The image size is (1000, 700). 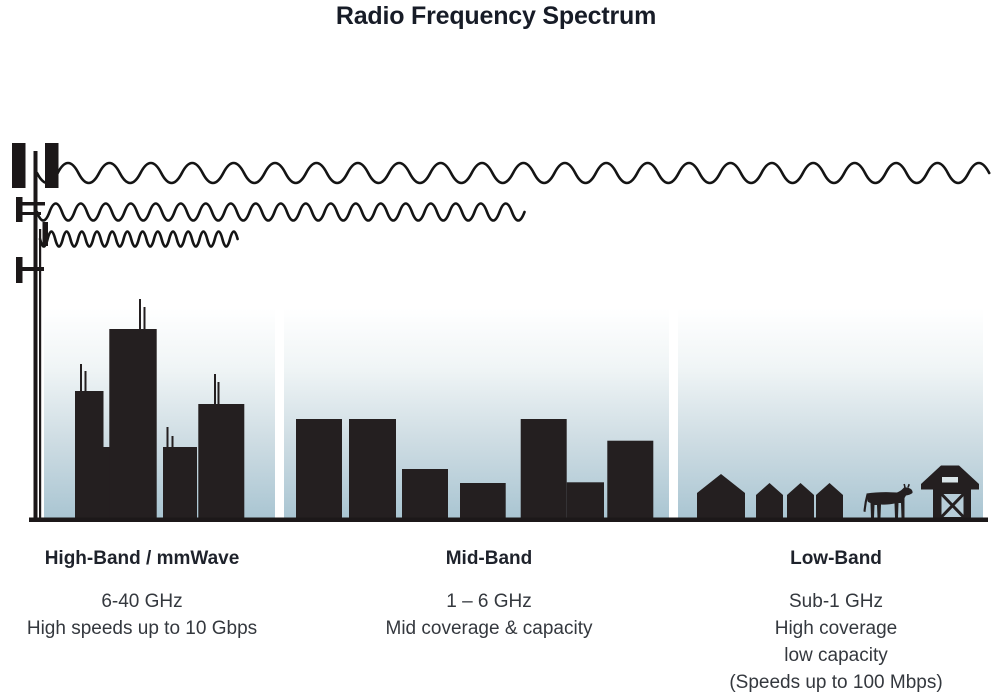 I want to click on high-band-frequency: 6-40 GHz, so click(x=142, y=601).